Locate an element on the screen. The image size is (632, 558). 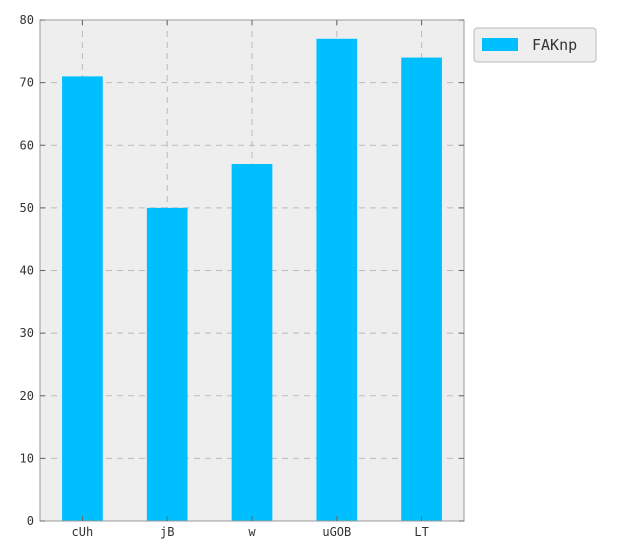
y-tick-label: 50 is located at coordinates (27, 208).